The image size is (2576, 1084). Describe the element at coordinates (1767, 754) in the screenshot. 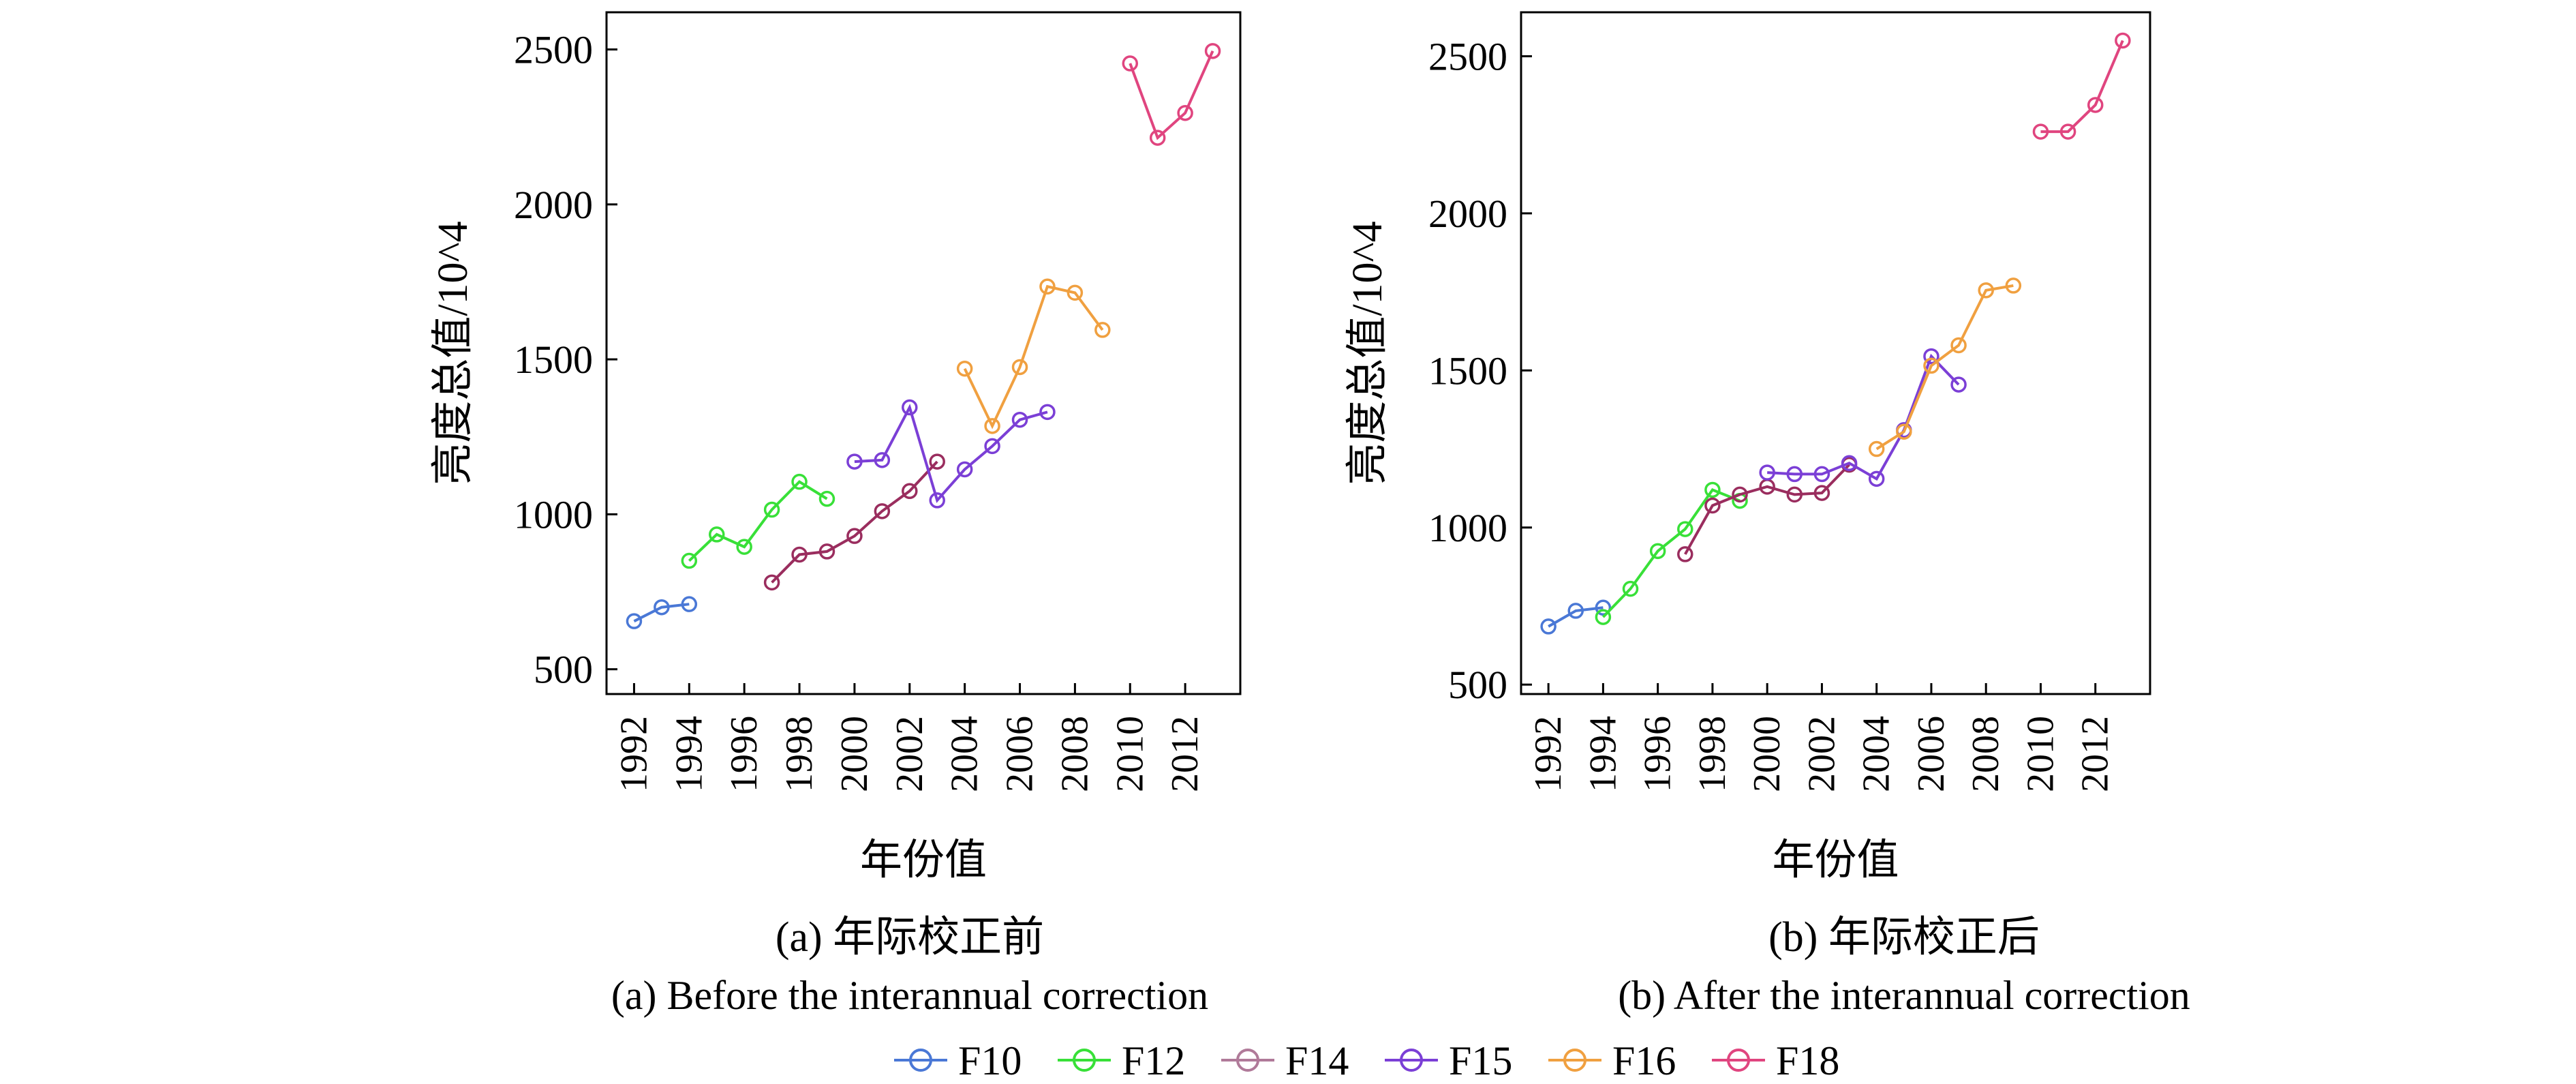

I see `x-tick-label: 2000` at that location.